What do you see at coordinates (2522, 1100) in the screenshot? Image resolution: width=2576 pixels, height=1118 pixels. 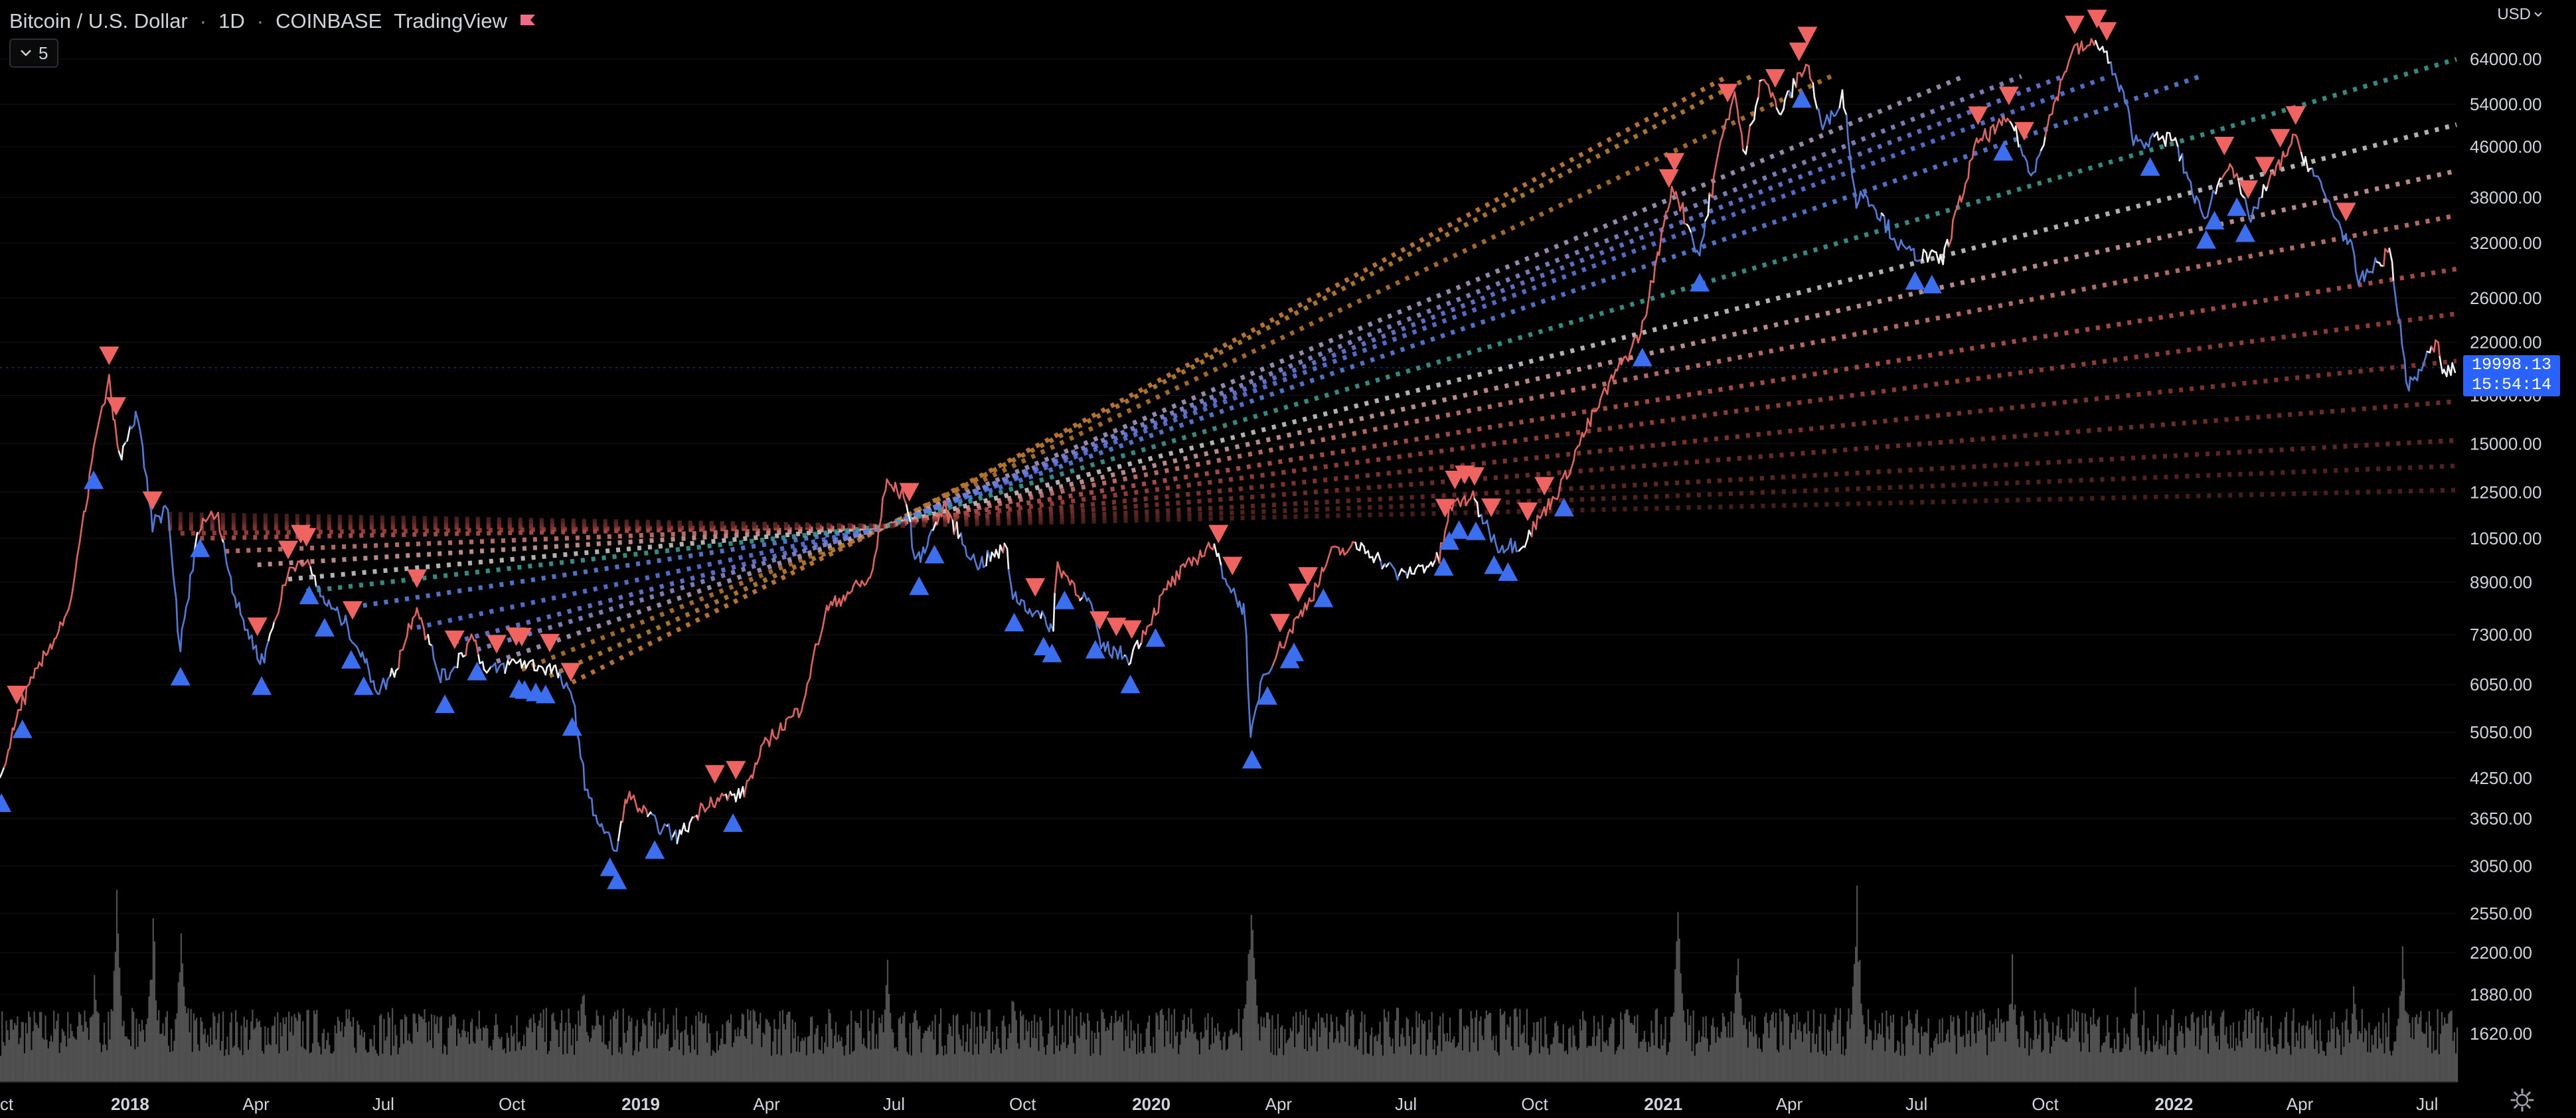 I see `gear-icon` at bounding box center [2522, 1100].